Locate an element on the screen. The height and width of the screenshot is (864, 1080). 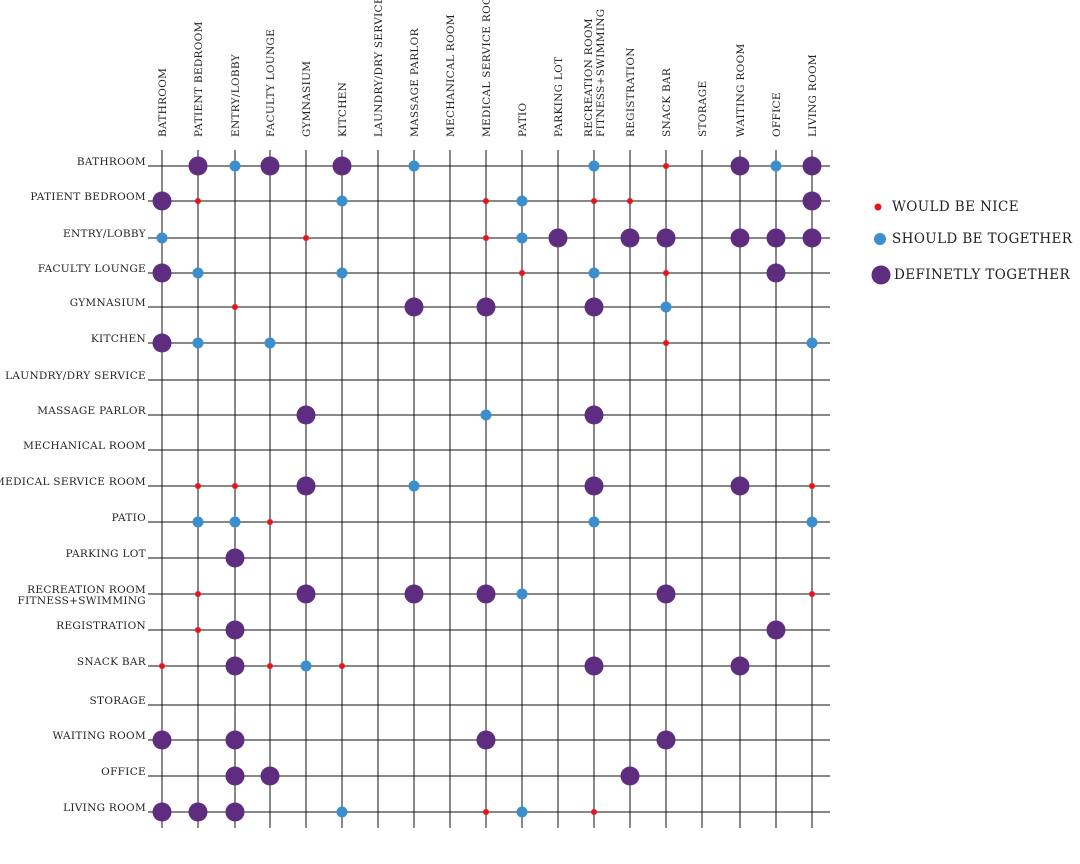
column-label-line: REGISTRATION is located at coordinates (631, 92).